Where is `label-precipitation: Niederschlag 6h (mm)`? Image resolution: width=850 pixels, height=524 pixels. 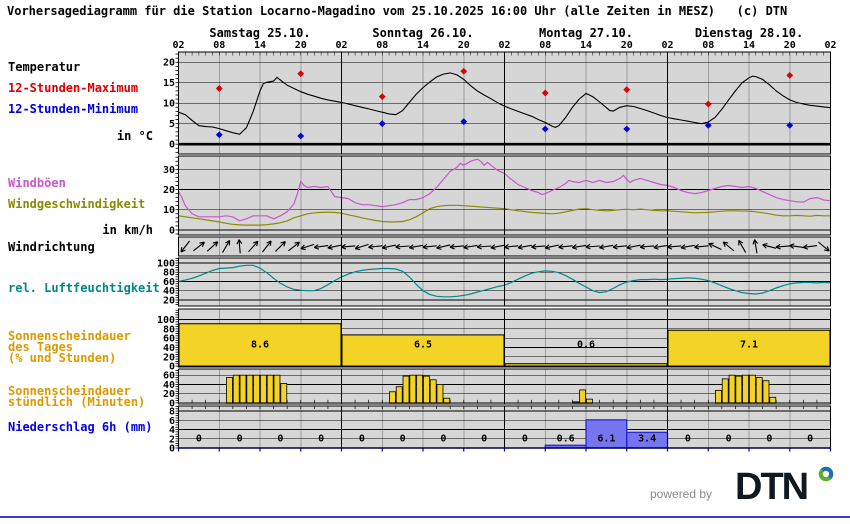 label-precipitation: Niederschlag 6h (mm) is located at coordinates (80, 427).